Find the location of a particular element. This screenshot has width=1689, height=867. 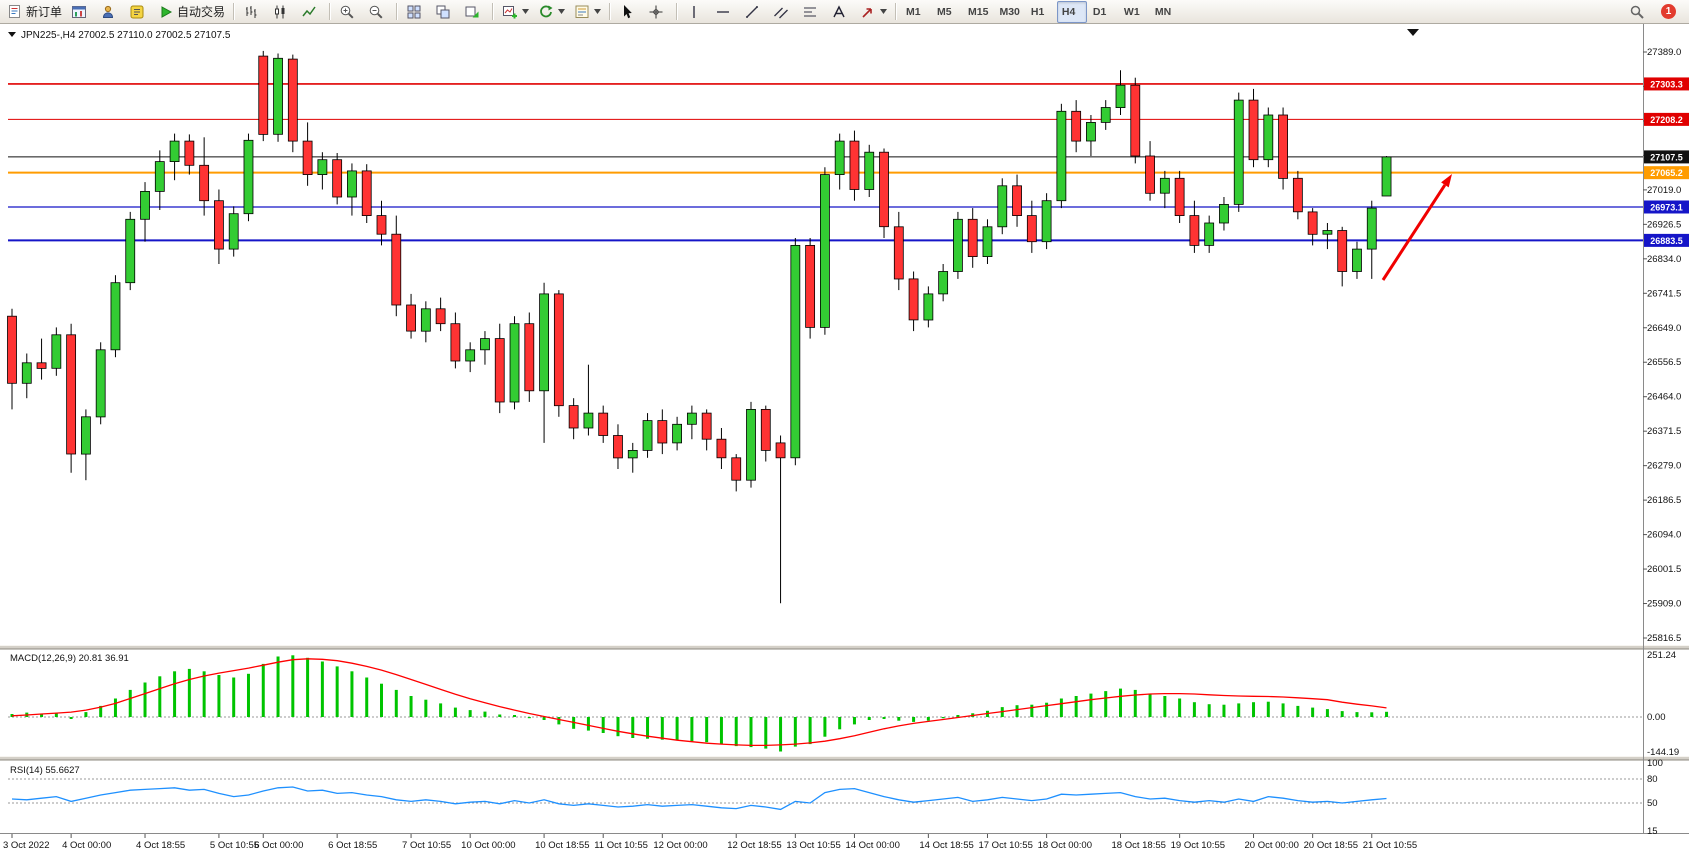

tf-w1: W1 is located at coordinates (1134, 12).